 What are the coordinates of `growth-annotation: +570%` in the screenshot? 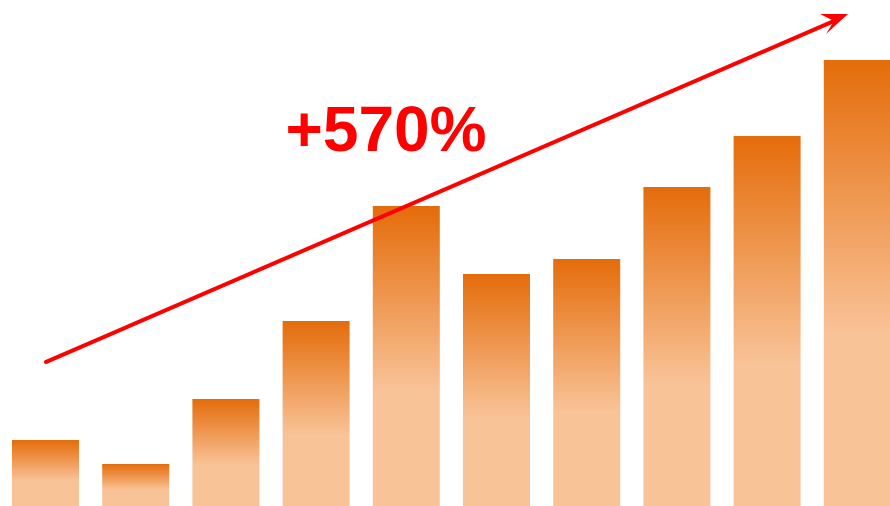 It's located at (385, 129).